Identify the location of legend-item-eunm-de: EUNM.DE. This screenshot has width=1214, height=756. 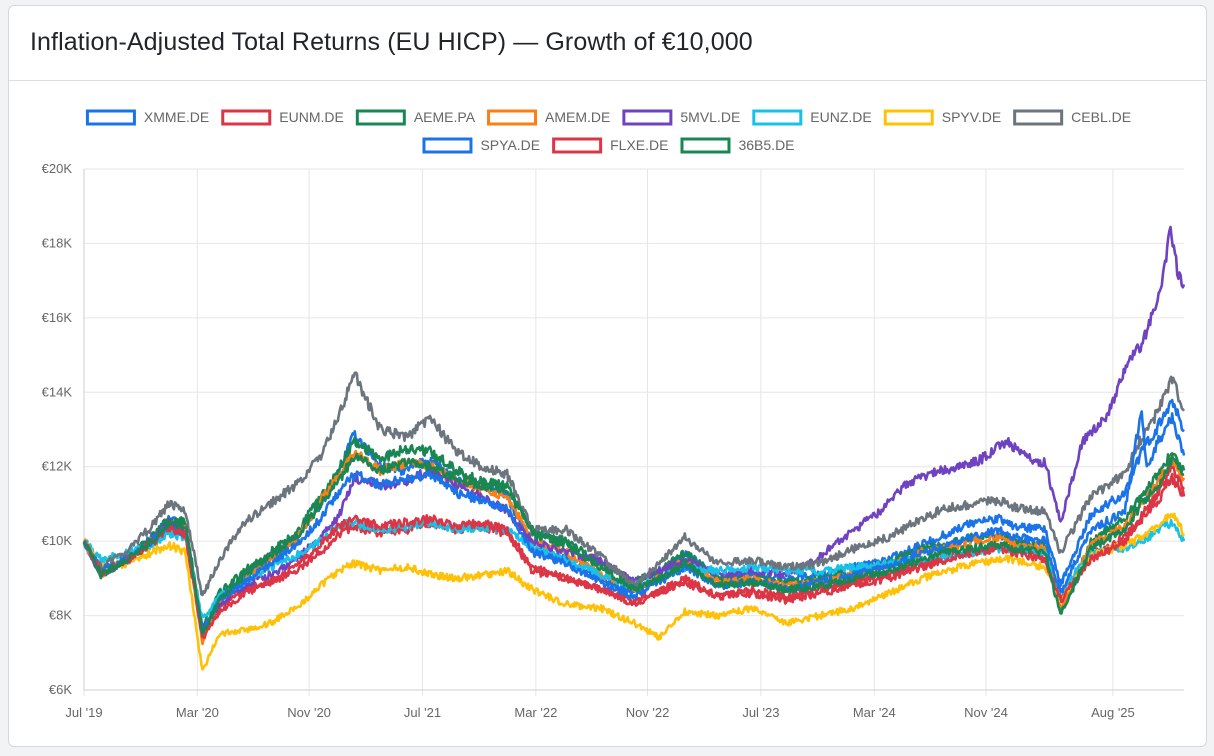
(282, 117).